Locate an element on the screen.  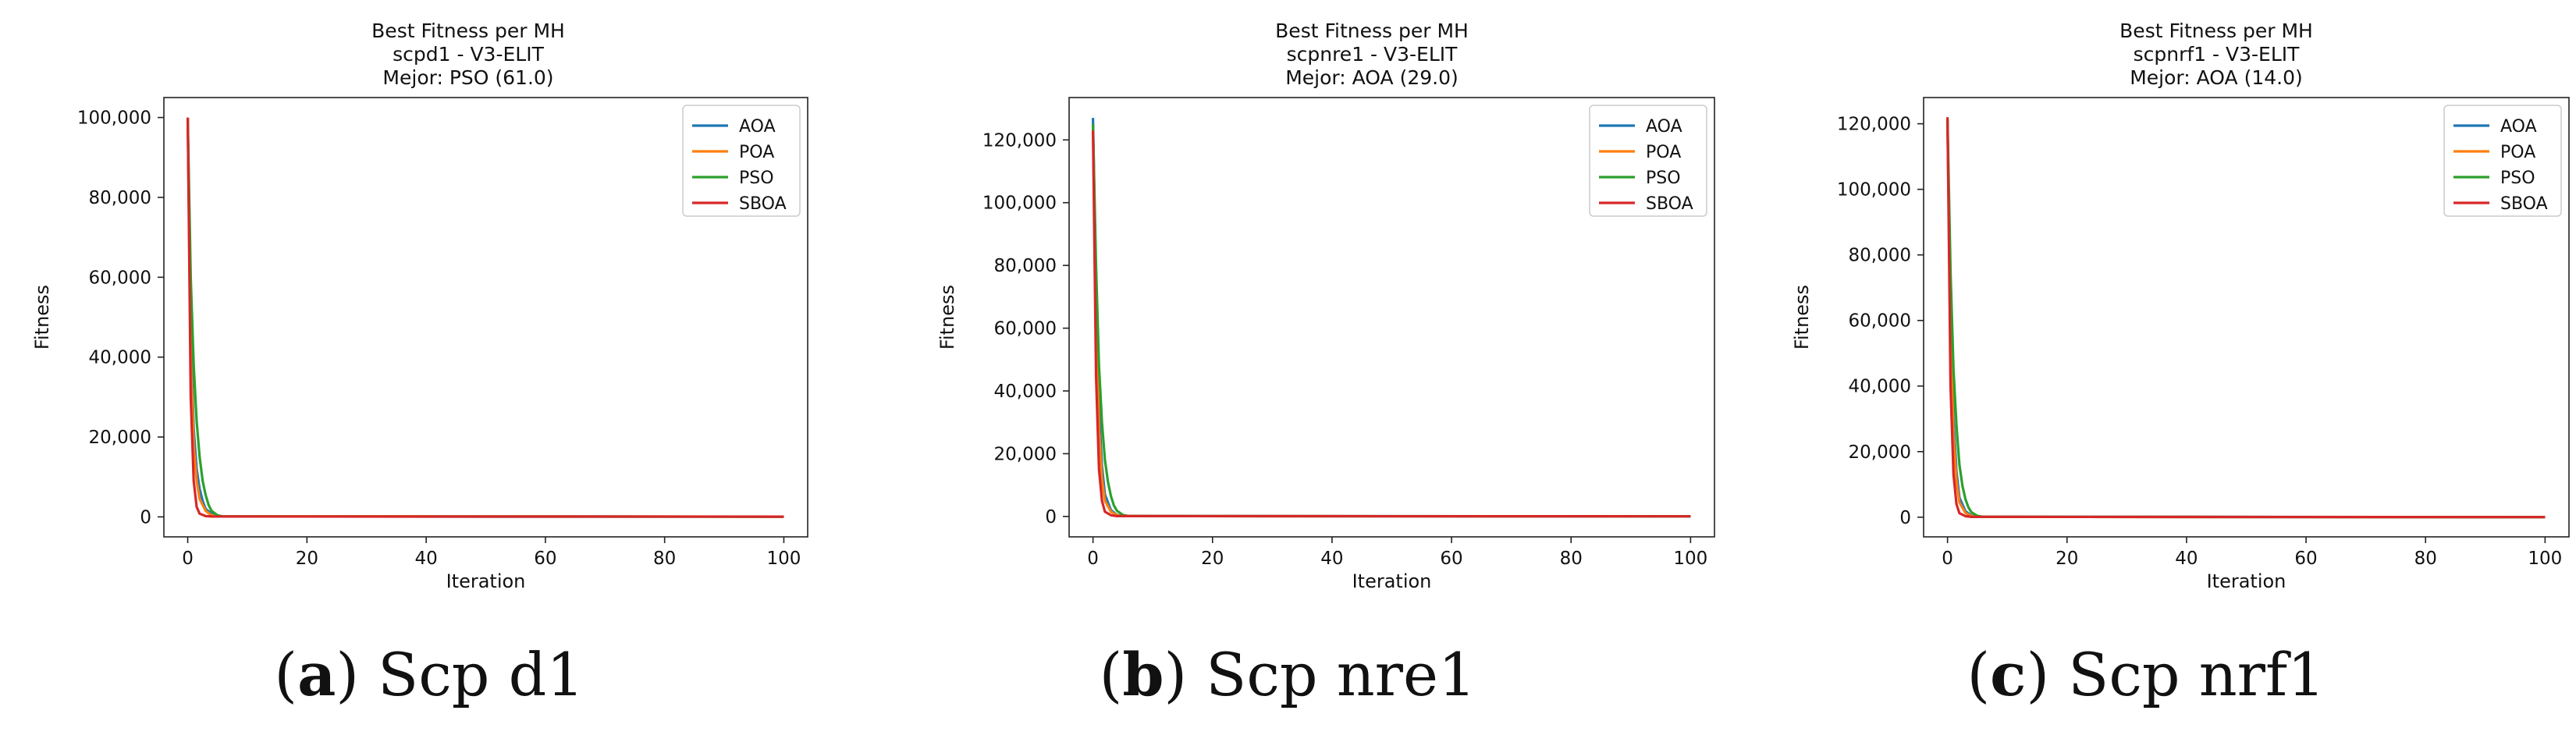
chart-title-line: scpnre1 - V3-ELIT is located at coordinates (1373, 54).